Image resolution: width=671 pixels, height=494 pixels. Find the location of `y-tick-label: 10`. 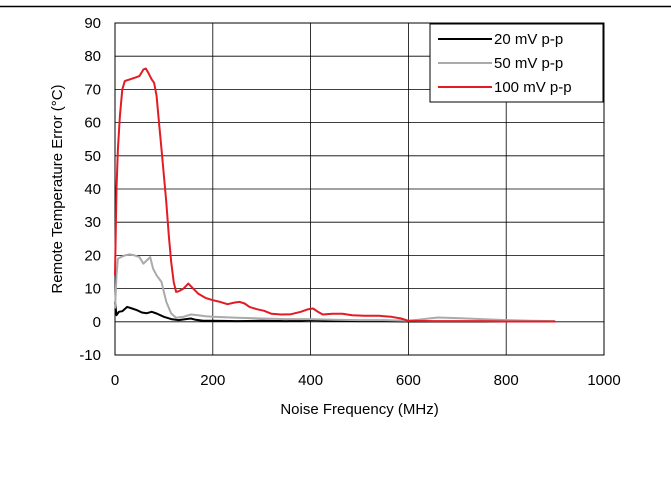

y-tick-label: 10 is located at coordinates (92, 289).